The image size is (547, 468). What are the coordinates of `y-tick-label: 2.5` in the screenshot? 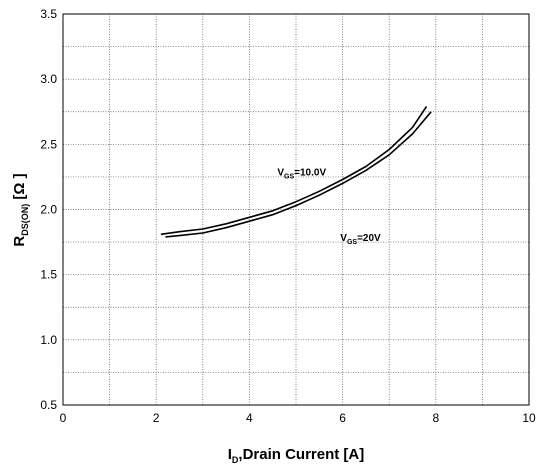 It's located at (48, 144).